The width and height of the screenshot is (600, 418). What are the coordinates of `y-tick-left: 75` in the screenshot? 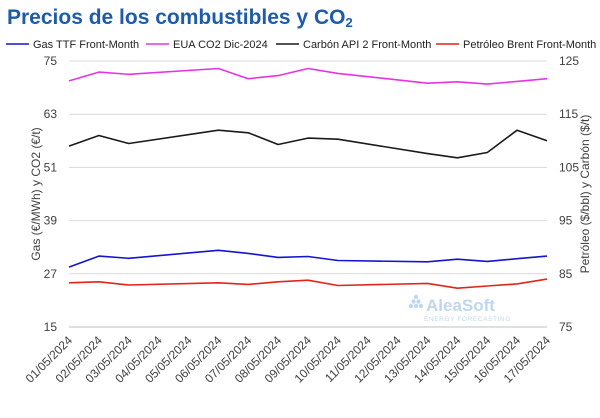 It's located at (51, 61).